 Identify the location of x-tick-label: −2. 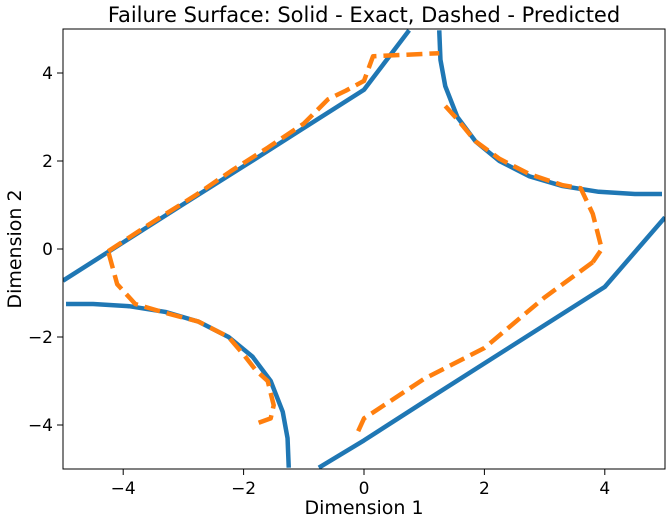
(243, 489).